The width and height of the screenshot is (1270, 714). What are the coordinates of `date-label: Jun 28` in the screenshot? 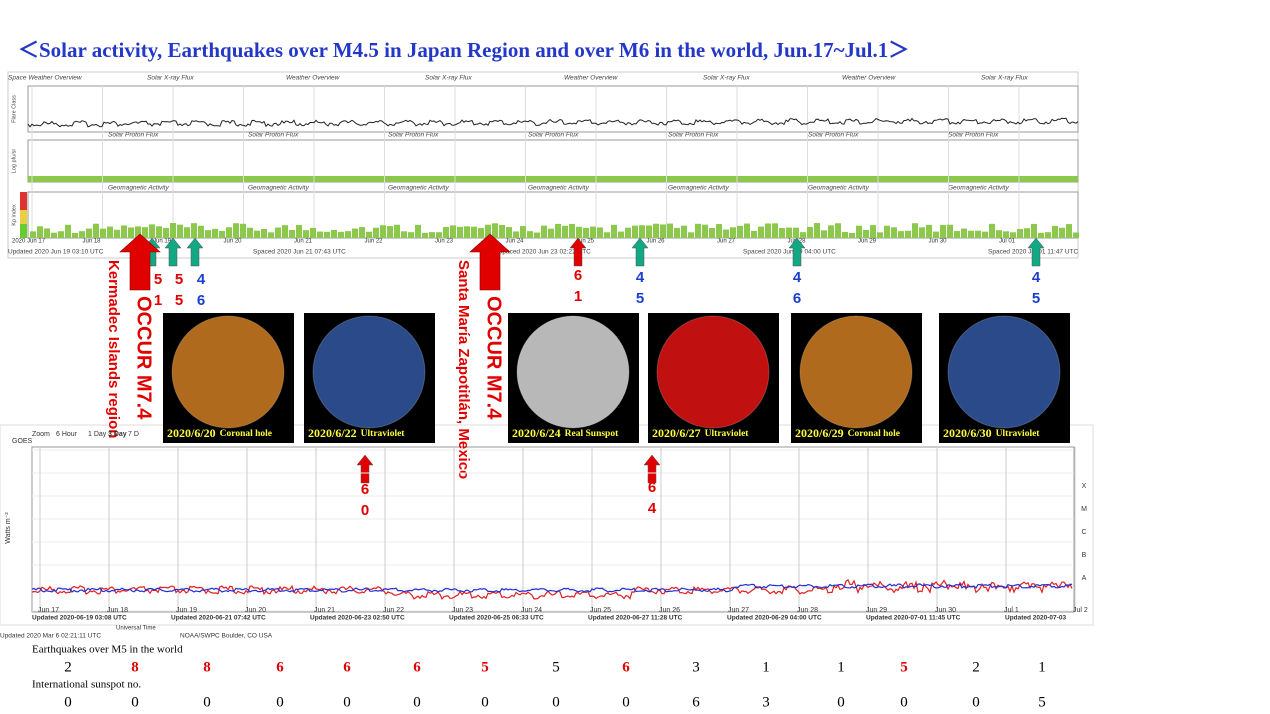 It's located at (807, 610).